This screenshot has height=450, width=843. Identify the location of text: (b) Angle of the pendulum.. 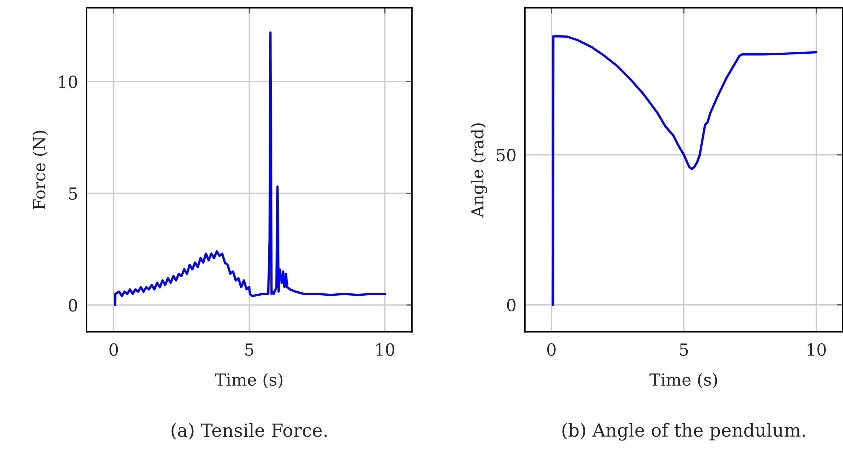
(684, 432).